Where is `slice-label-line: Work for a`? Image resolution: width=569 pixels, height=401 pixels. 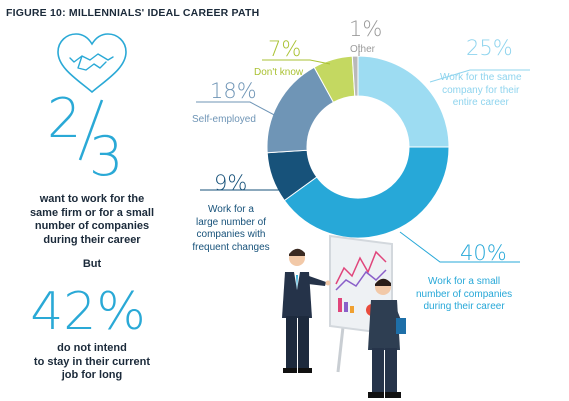 slice-label-line: Work for a is located at coordinates (231, 209).